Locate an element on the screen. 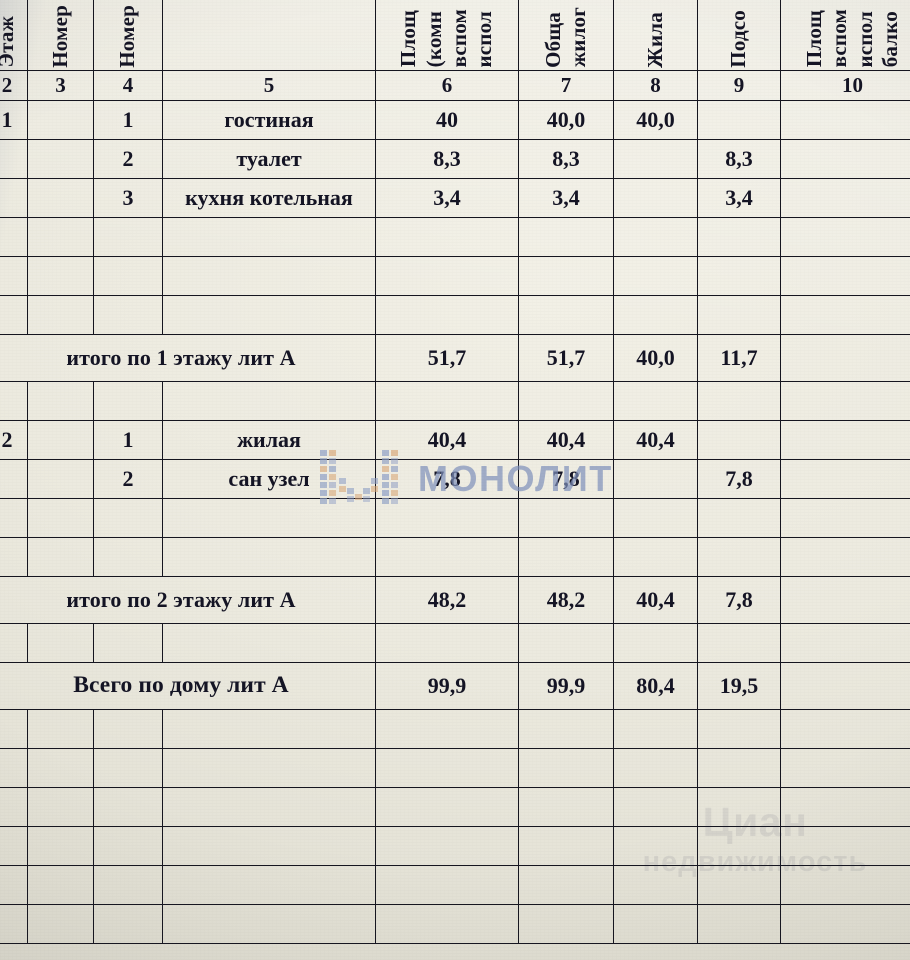 The image size is (910, 960). header-cell-zhilaya-8: Жила is located at coordinates (655, 35).